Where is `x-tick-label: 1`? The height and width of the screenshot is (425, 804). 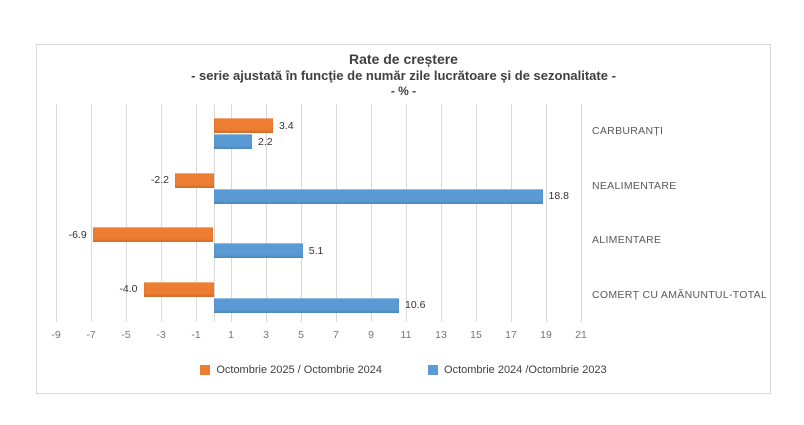 x-tick-label: 1 is located at coordinates (231, 335).